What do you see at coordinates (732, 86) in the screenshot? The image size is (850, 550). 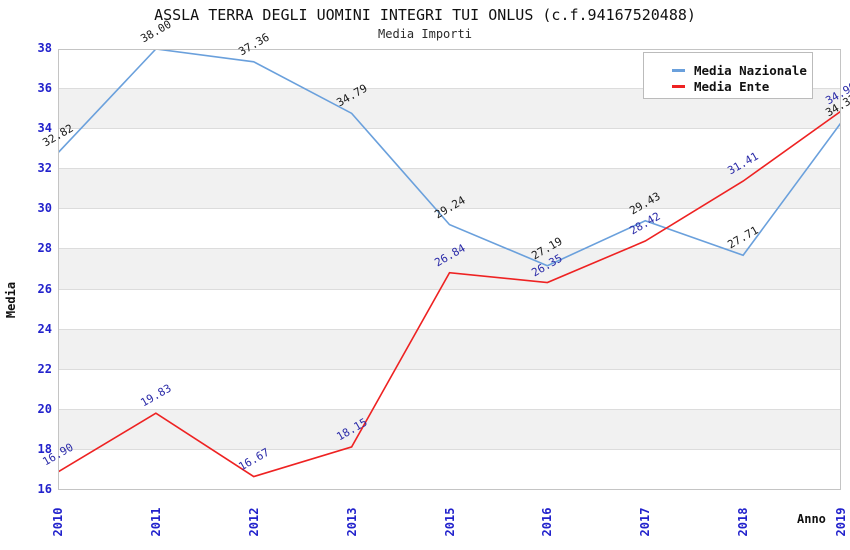 I see `legend-label: Media Ente` at bounding box center [732, 86].